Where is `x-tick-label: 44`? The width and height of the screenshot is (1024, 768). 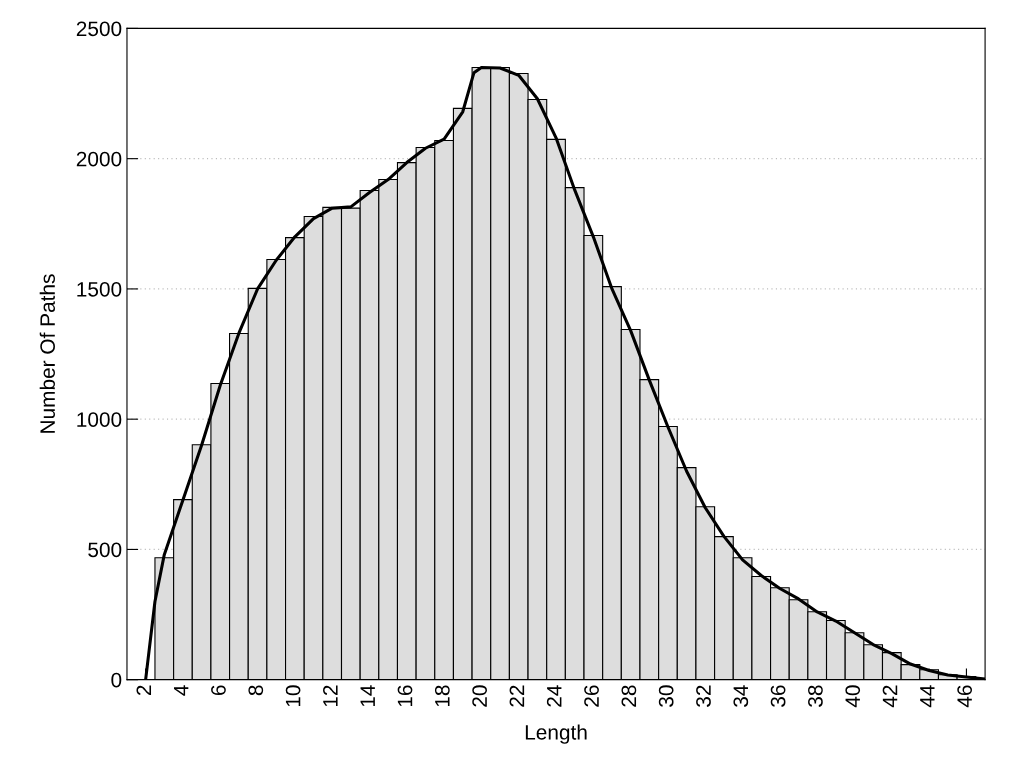
x-tick-label: 44 is located at coordinates (927, 696).